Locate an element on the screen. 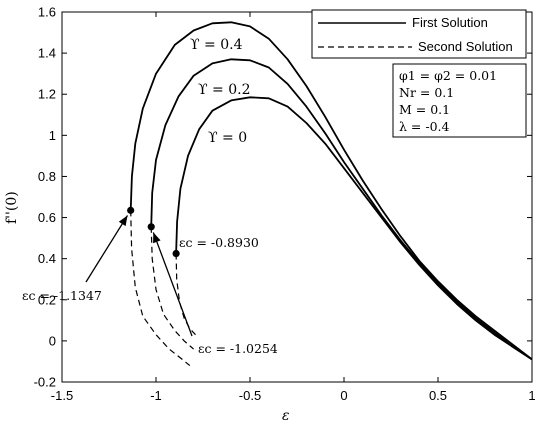  legend-label-second: Second Solution is located at coordinates (465, 46).